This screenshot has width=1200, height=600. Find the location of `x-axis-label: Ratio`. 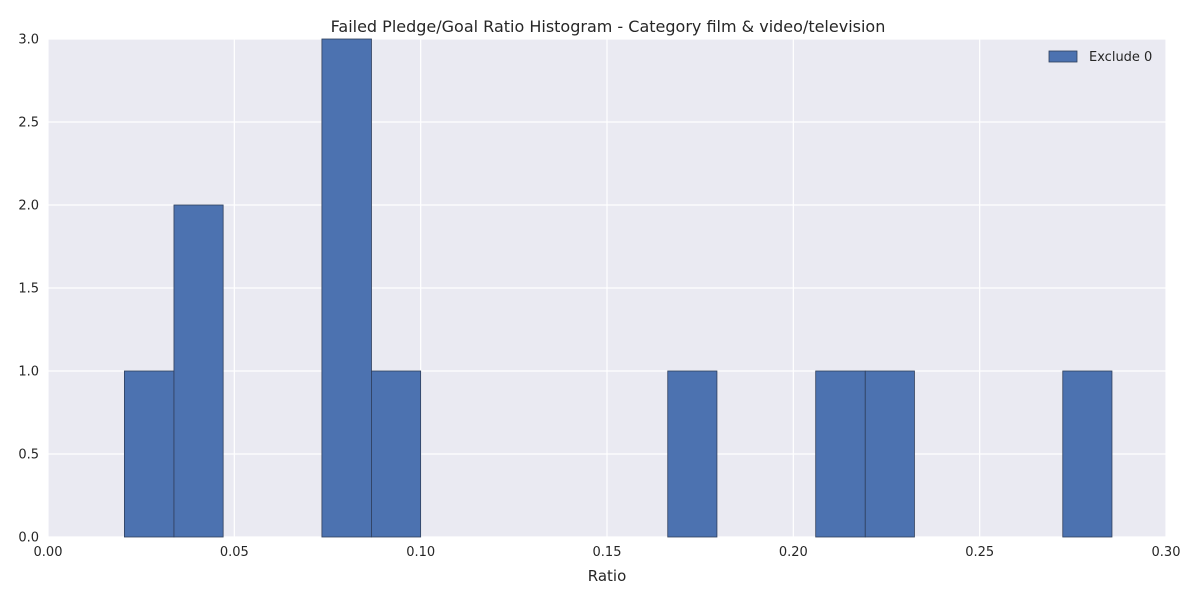

x-axis-label: Ratio is located at coordinates (607, 576).